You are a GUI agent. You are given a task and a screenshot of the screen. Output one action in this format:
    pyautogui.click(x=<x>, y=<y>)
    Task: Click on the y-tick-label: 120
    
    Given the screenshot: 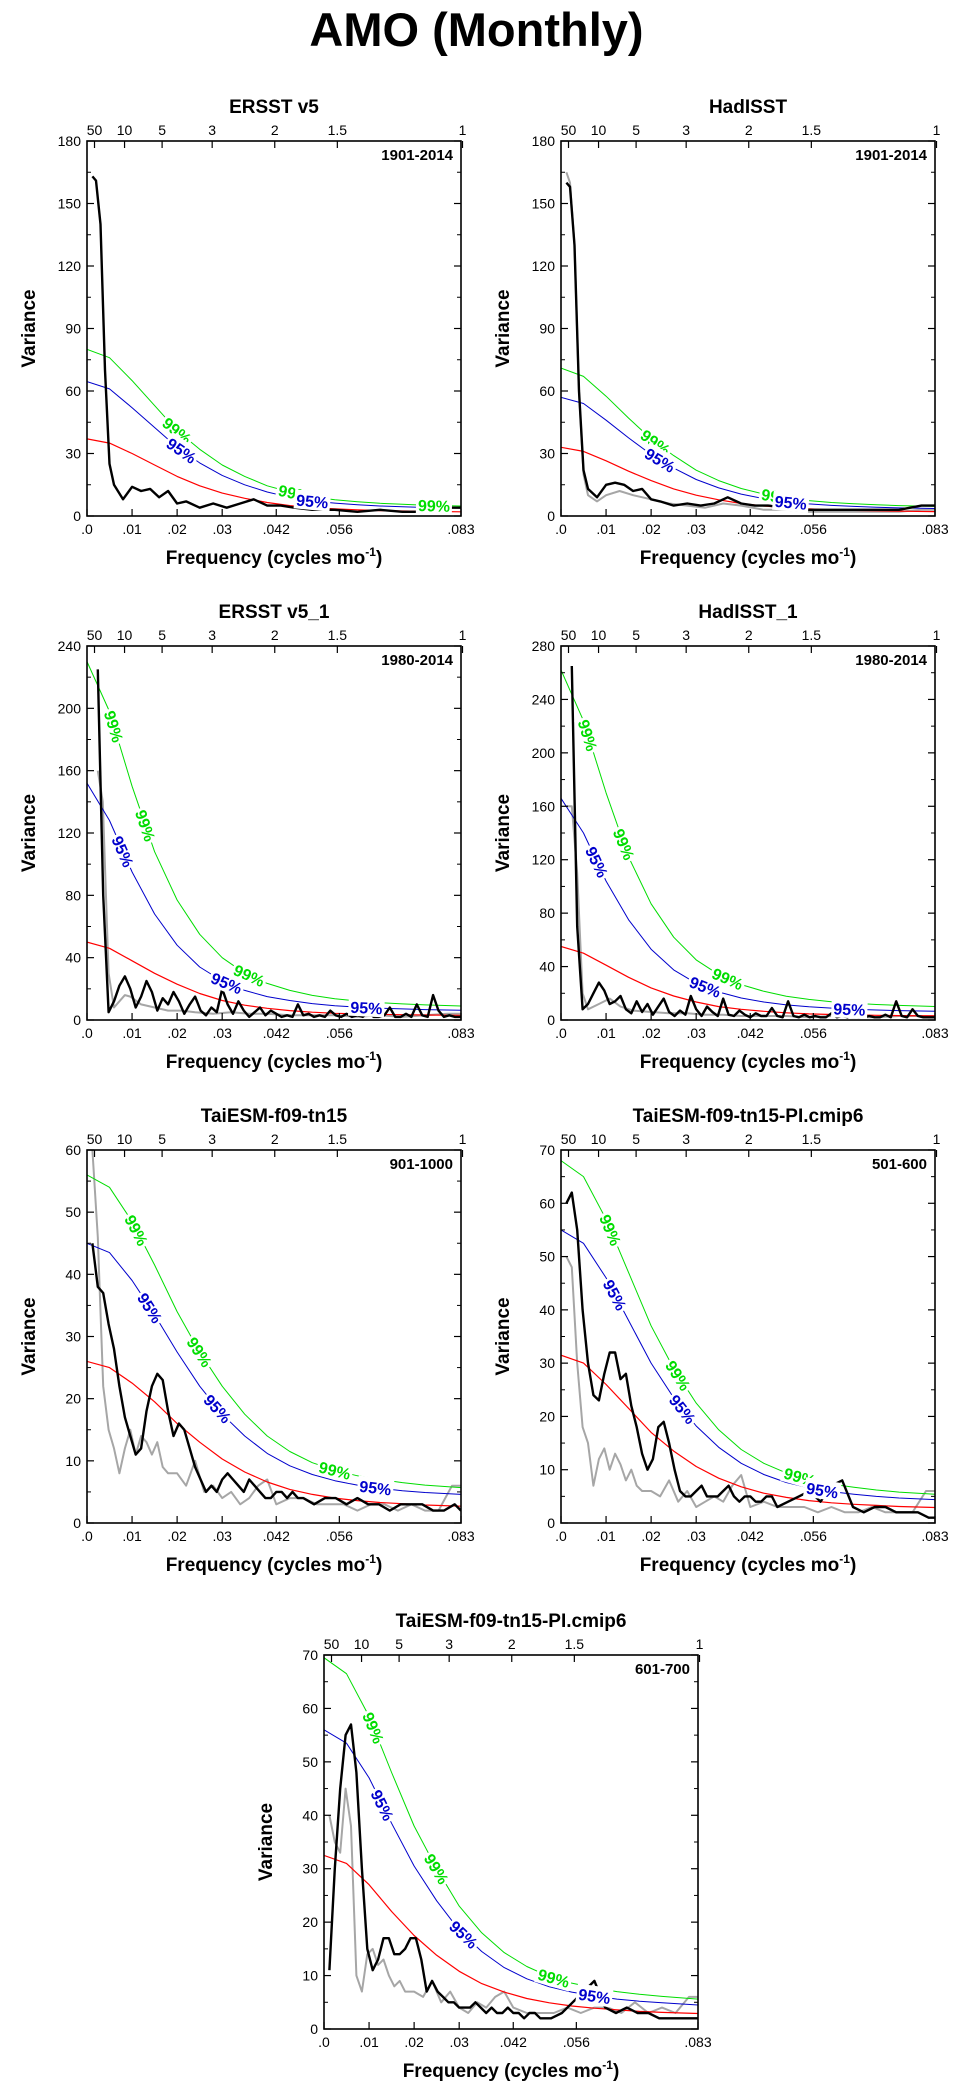 What is the action you would take?
    pyautogui.click(x=544, y=266)
    